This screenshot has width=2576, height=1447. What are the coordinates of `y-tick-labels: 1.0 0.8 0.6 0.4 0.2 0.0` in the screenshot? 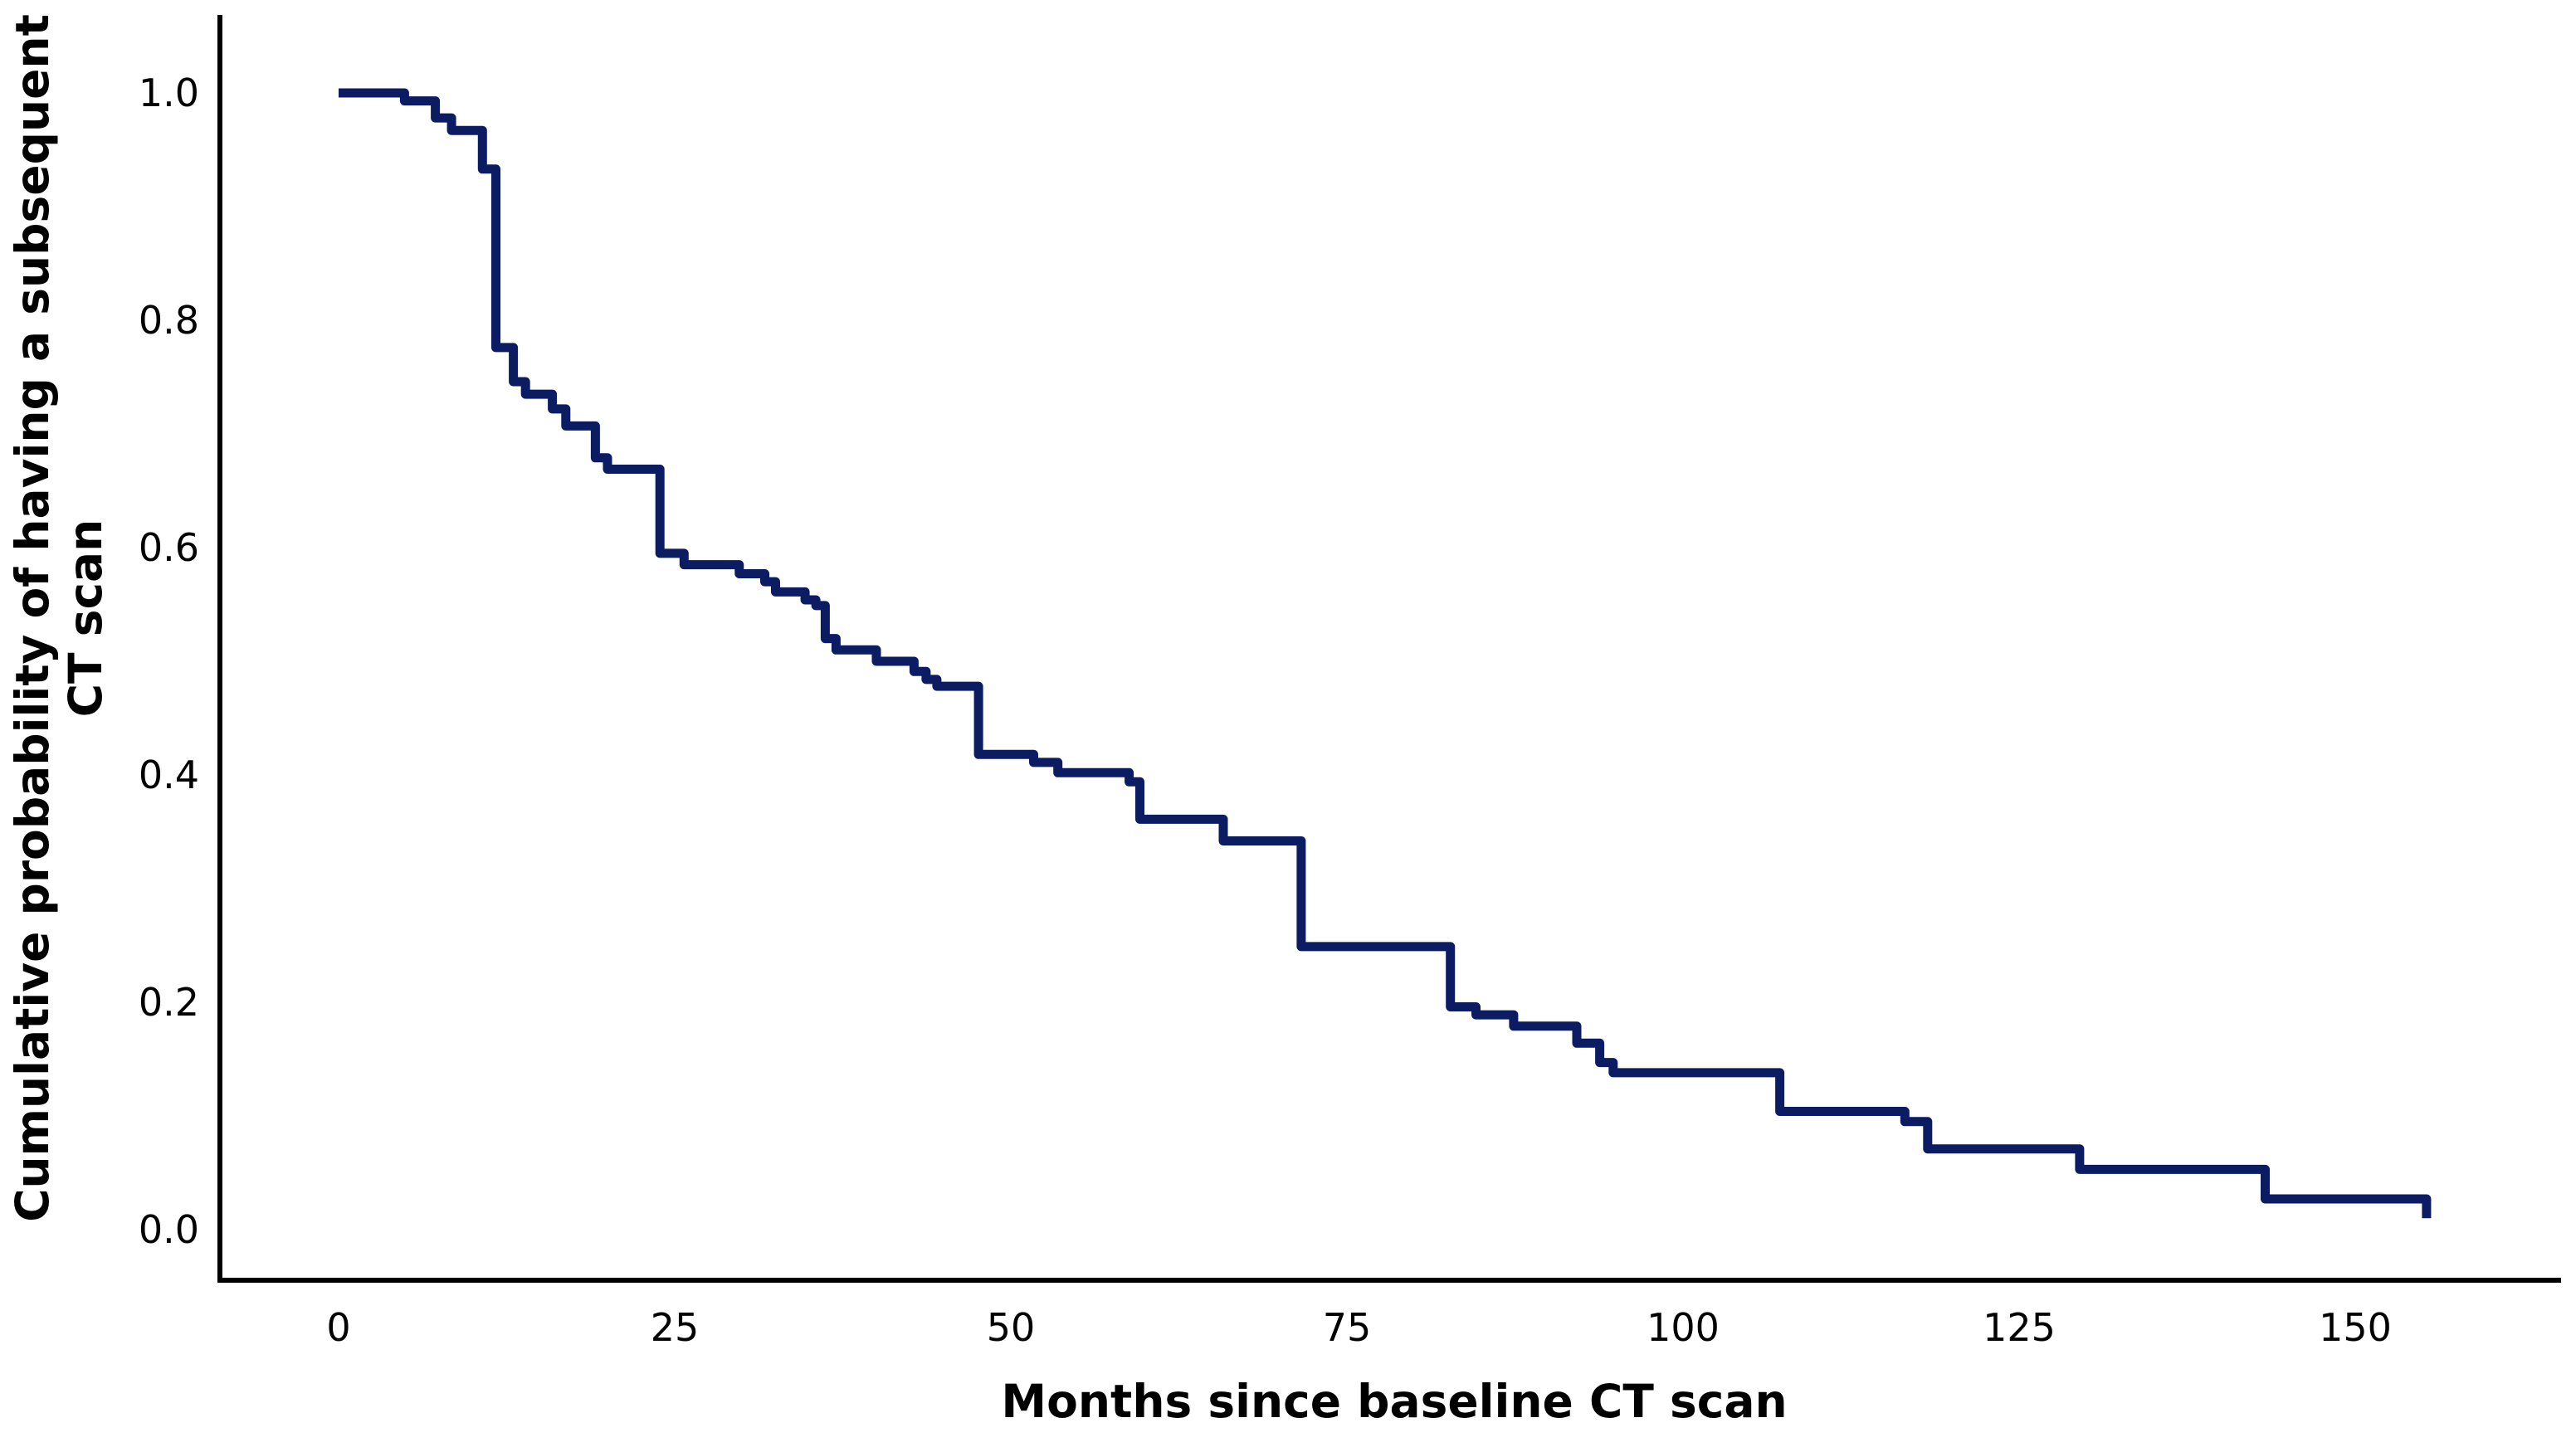 It's located at (169, 661).